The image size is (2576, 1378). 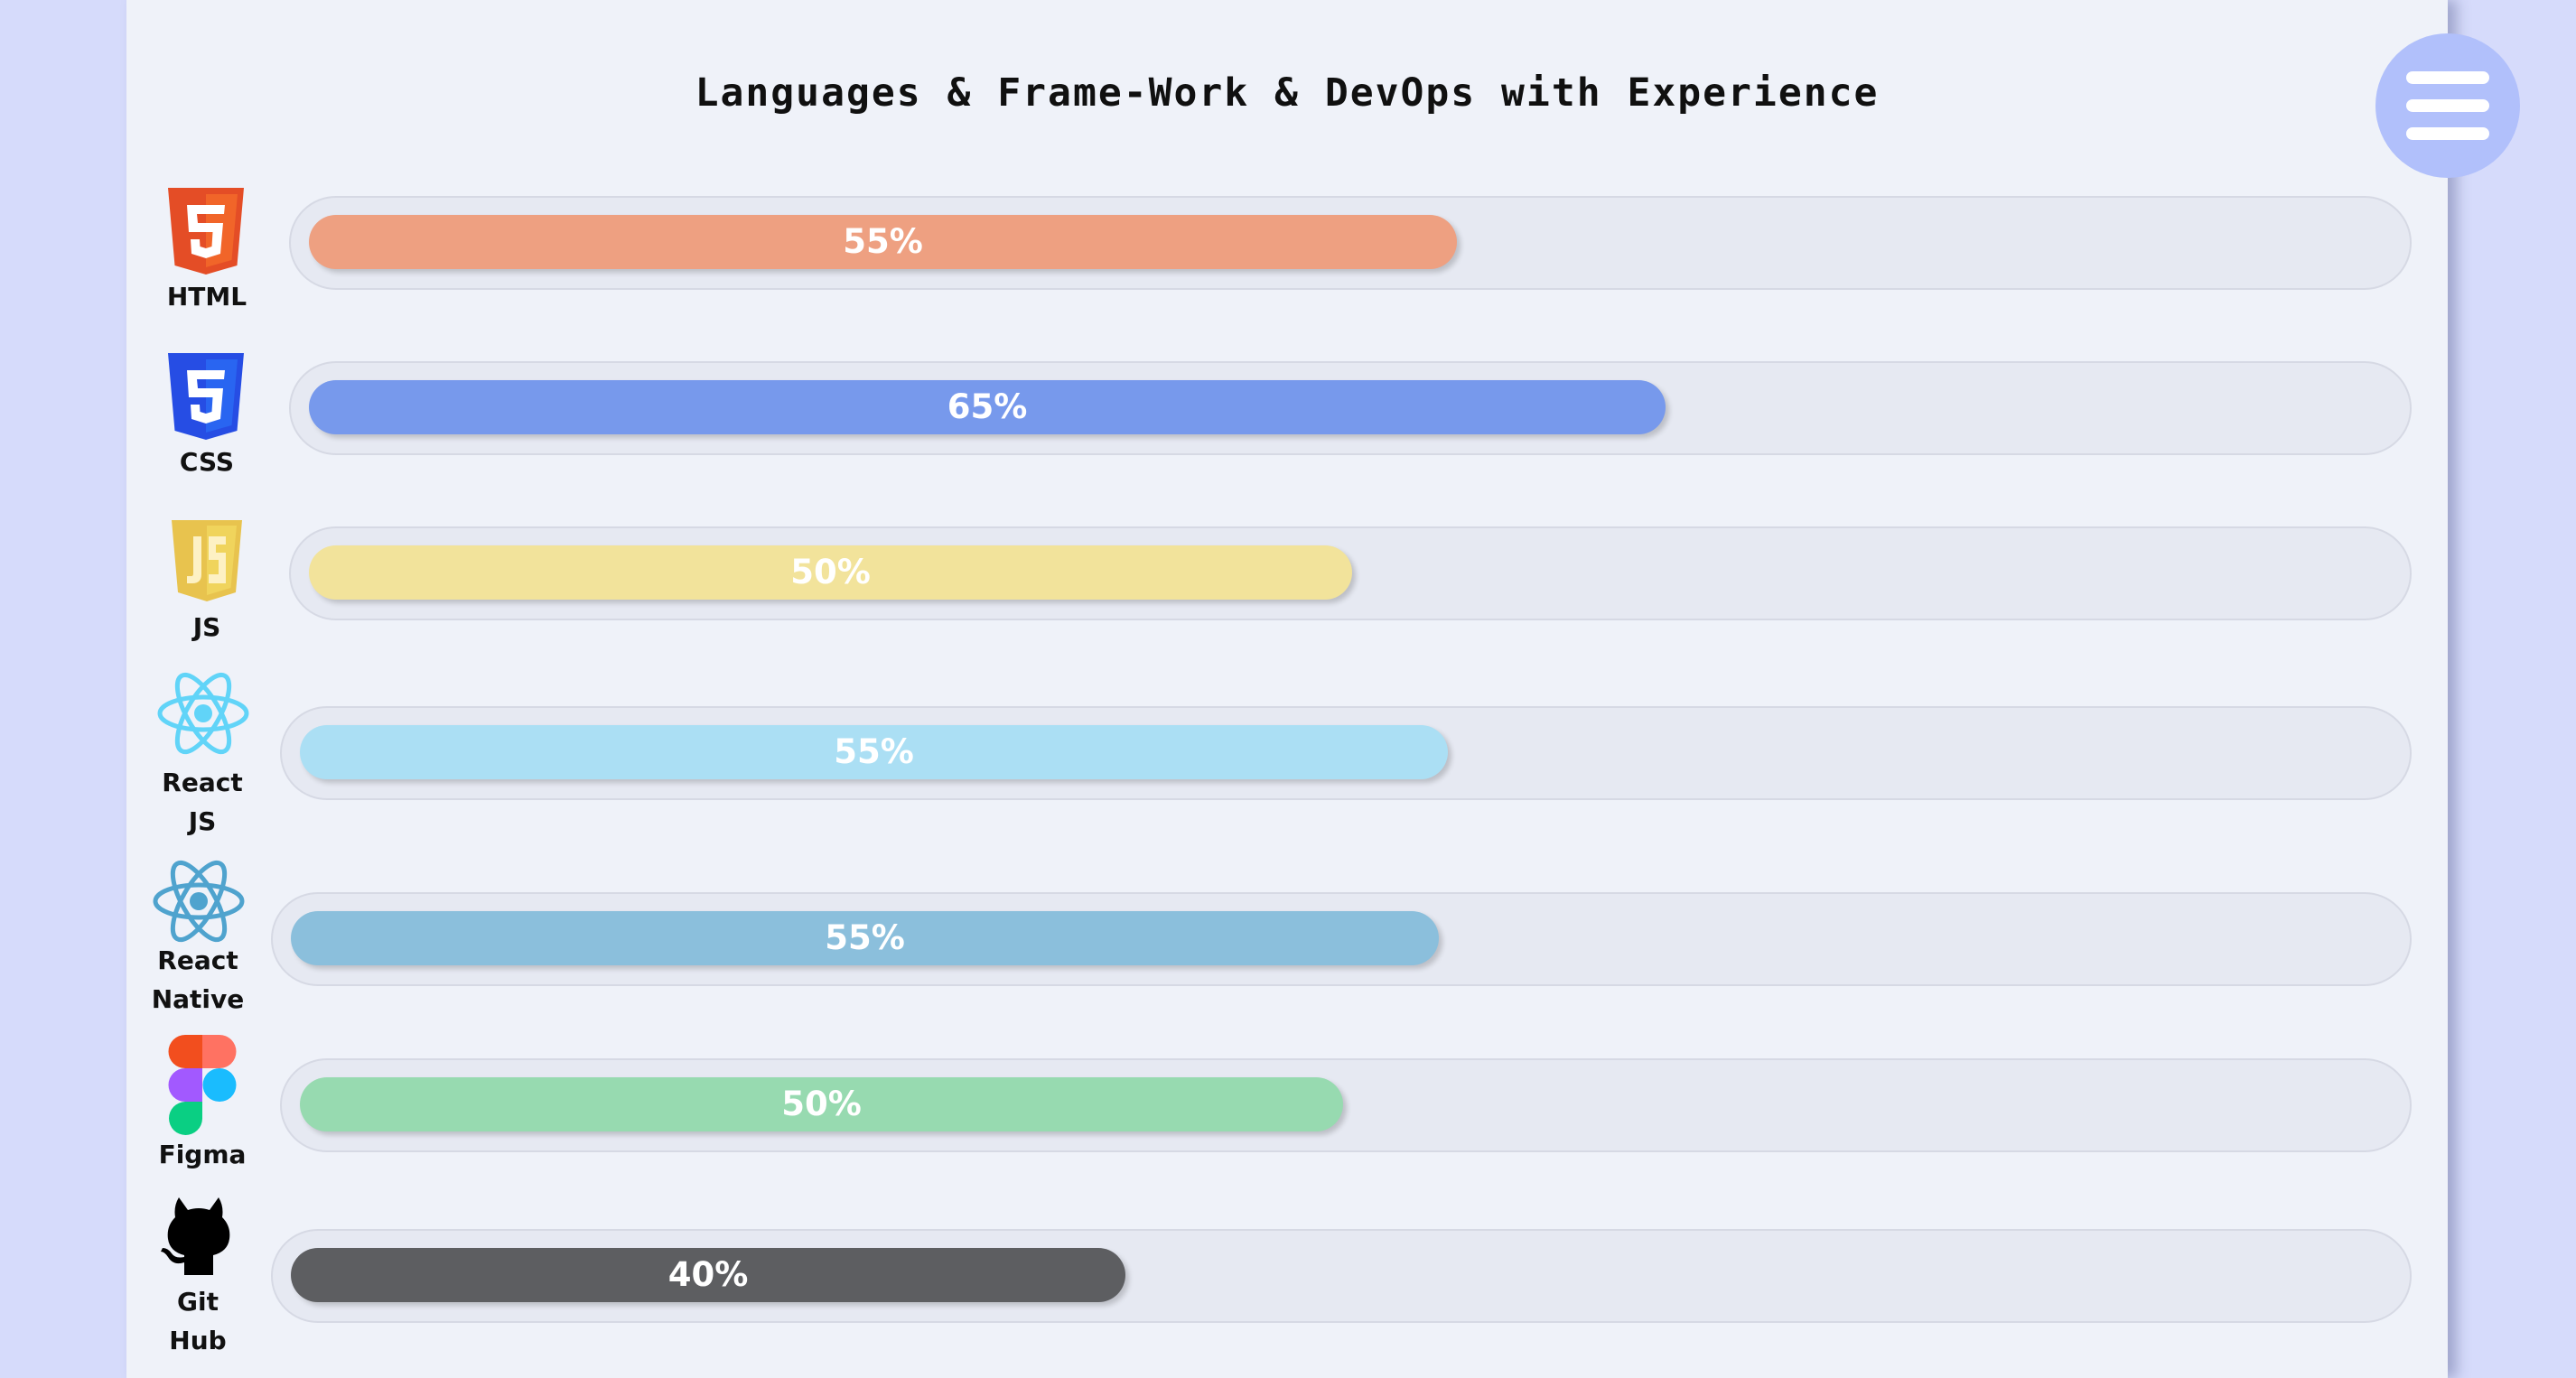 What do you see at coordinates (202, 1085) in the screenshot?
I see `figma-icon` at bounding box center [202, 1085].